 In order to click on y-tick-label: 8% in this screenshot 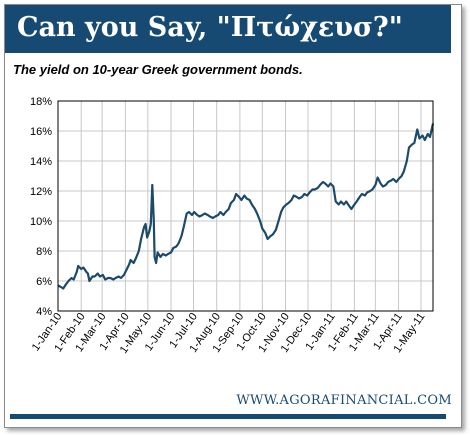, I will do `click(44, 252)`.